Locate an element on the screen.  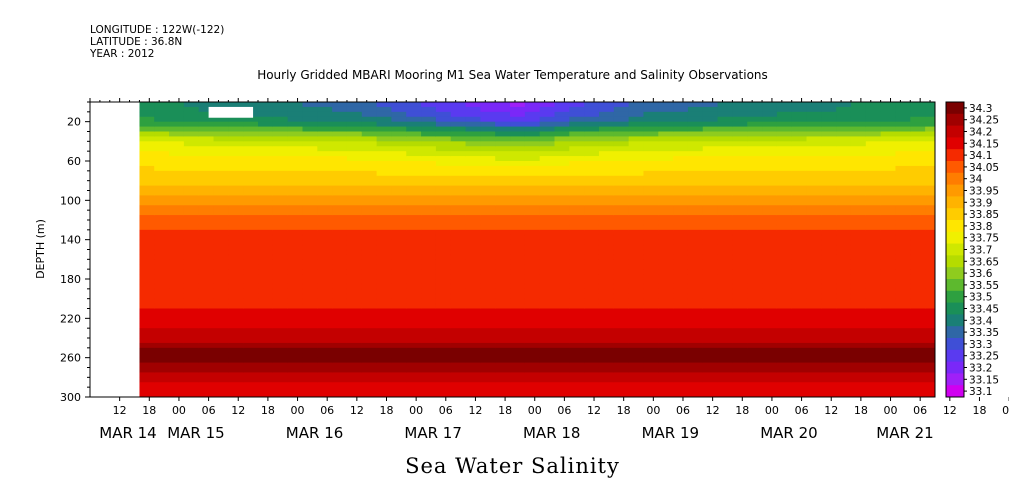
x-tick-label: 00 is located at coordinates (653, 410).